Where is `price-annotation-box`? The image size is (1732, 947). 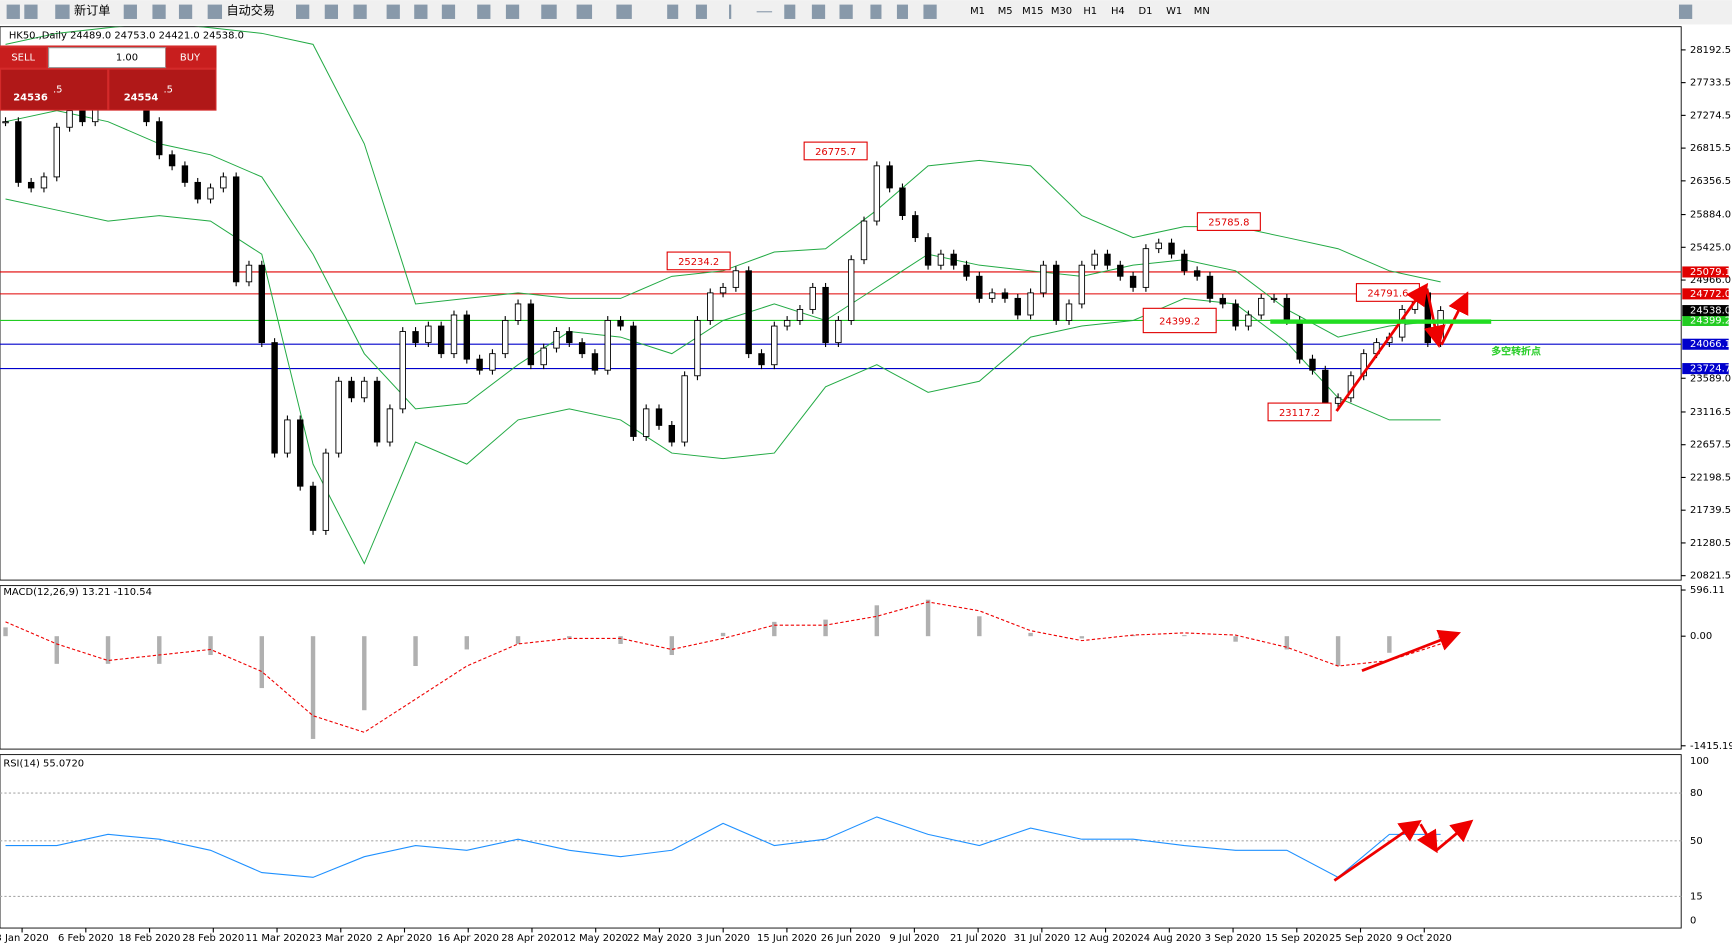 price-annotation-box is located at coordinates (1179, 320).